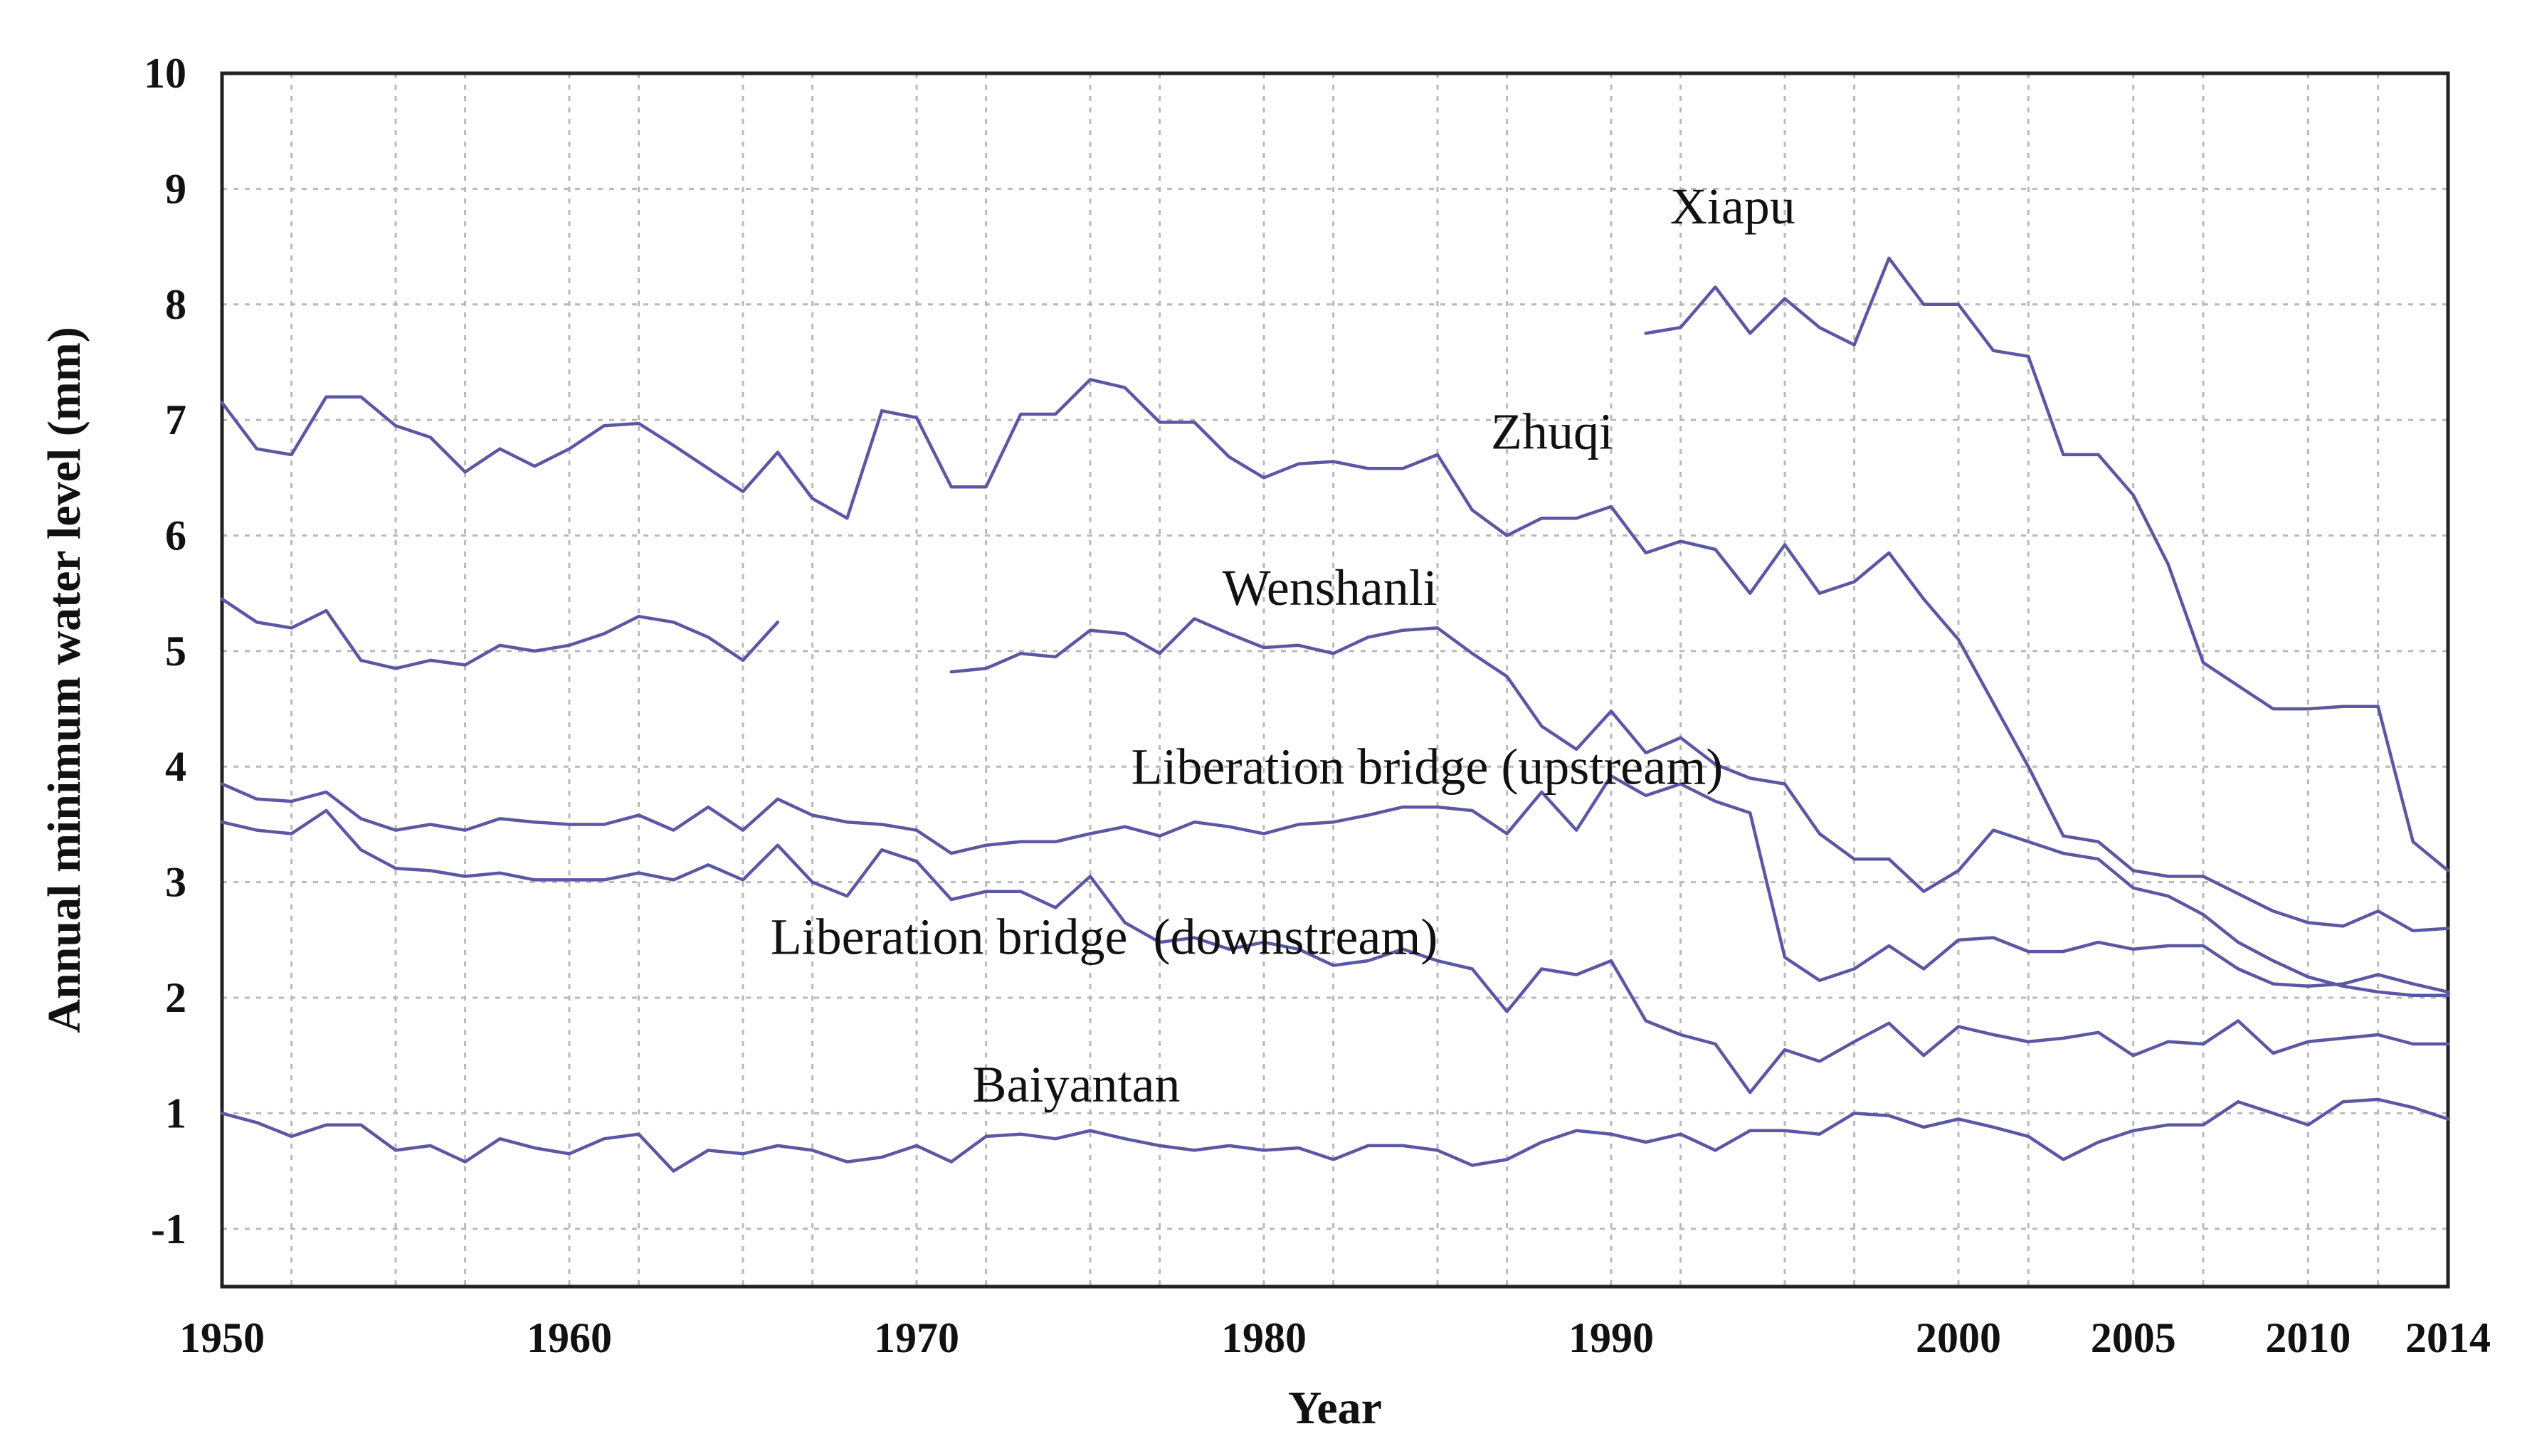 The width and height of the screenshot is (2532, 1456). Describe the element at coordinates (1958, 1337) in the screenshot. I see `x-tick-label: 2000` at that location.